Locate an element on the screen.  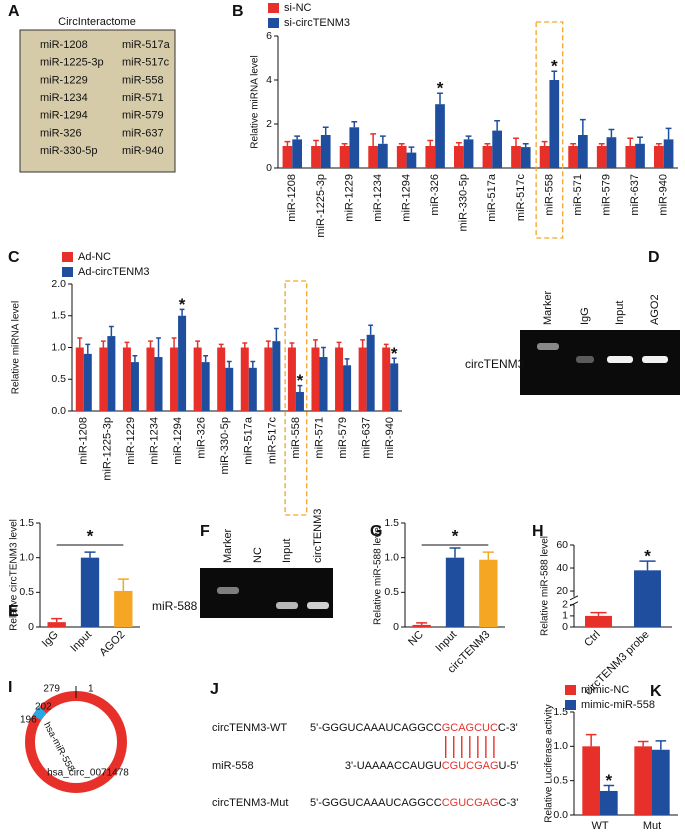
legend-swatch is located at coordinates (273, 23).